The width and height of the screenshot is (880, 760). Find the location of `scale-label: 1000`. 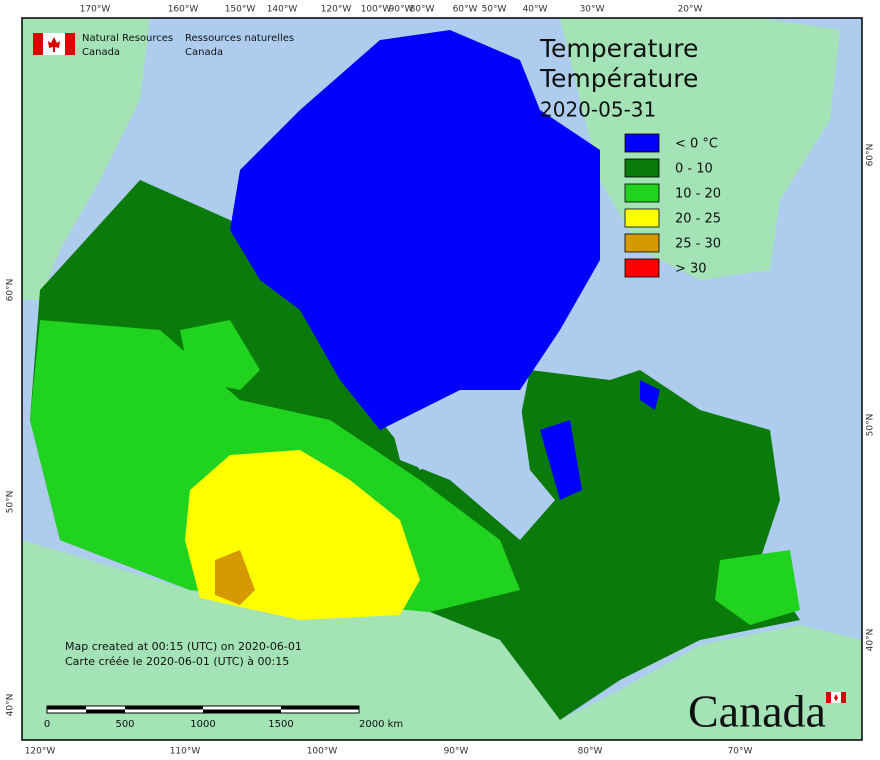

scale-label: 1000 is located at coordinates (202, 724).